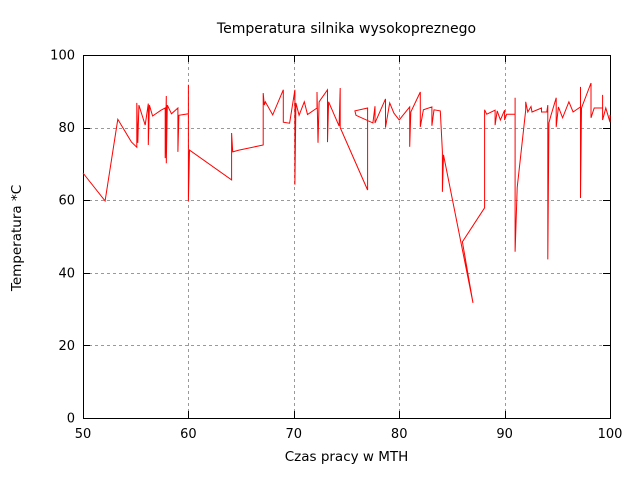 The height and width of the screenshot is (480, 640). What do you see at coordinates (188, 434) in the screenshot?
I see `x-tick-label: 60` at bounding box center [188, 434].